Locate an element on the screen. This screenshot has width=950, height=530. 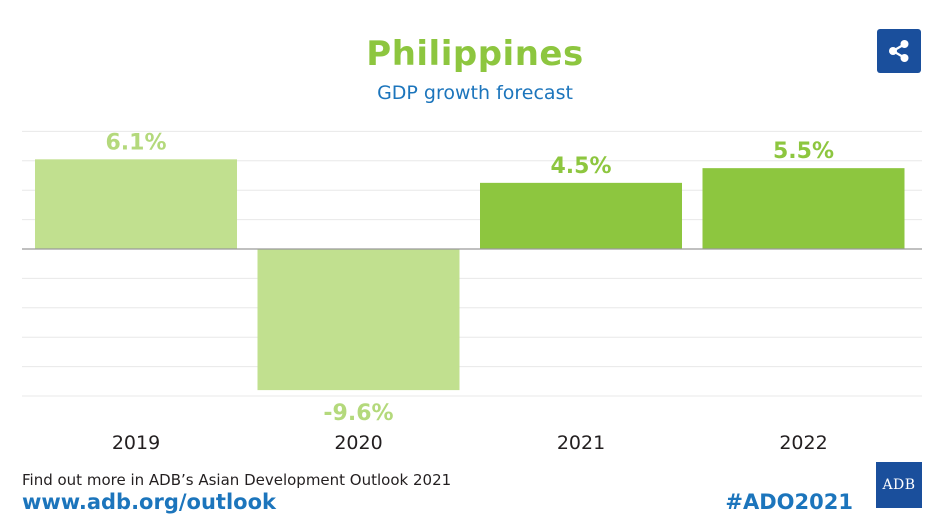
hashtag: #ADO2021 is located at coordinates (789, 502).